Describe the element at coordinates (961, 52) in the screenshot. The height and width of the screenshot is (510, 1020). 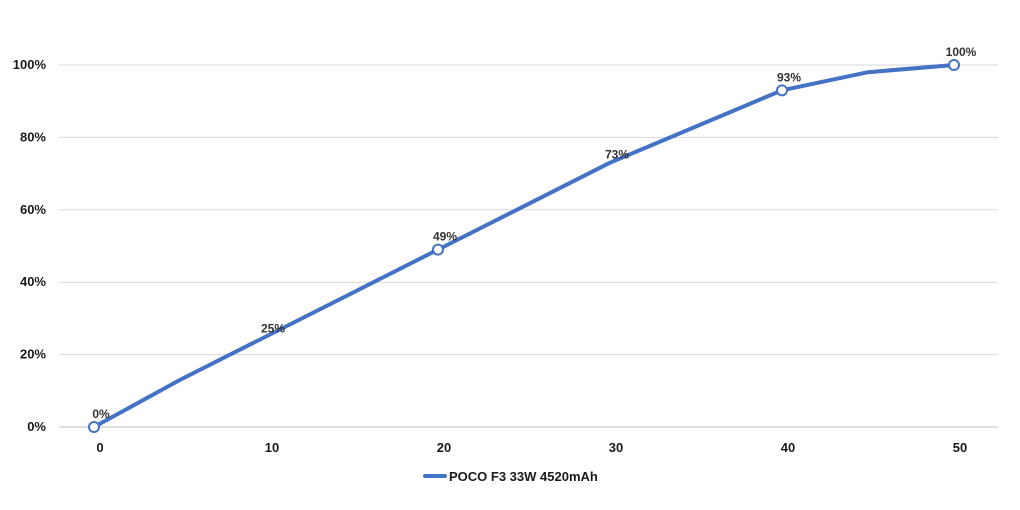
I see `data-label: 100%` at that location.